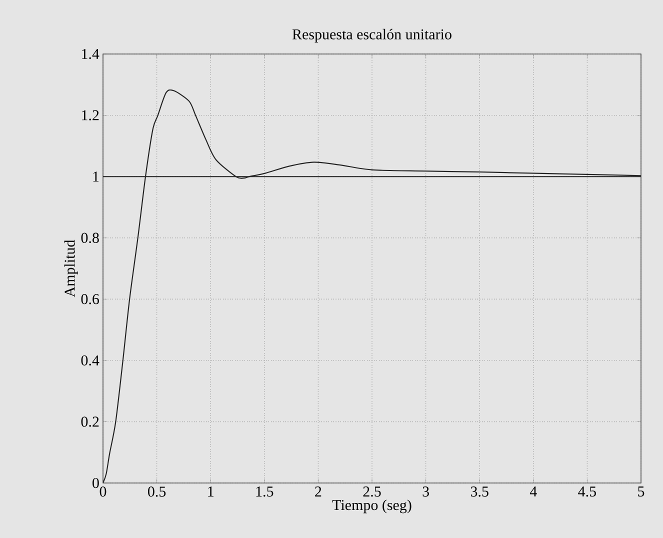 Image resolution: width=663 pixels, height=538 pixels. Describe the element at coordinates (372, 507) in the screenshot. I see `x-axis-title: Tiempo (seg)` at that location.